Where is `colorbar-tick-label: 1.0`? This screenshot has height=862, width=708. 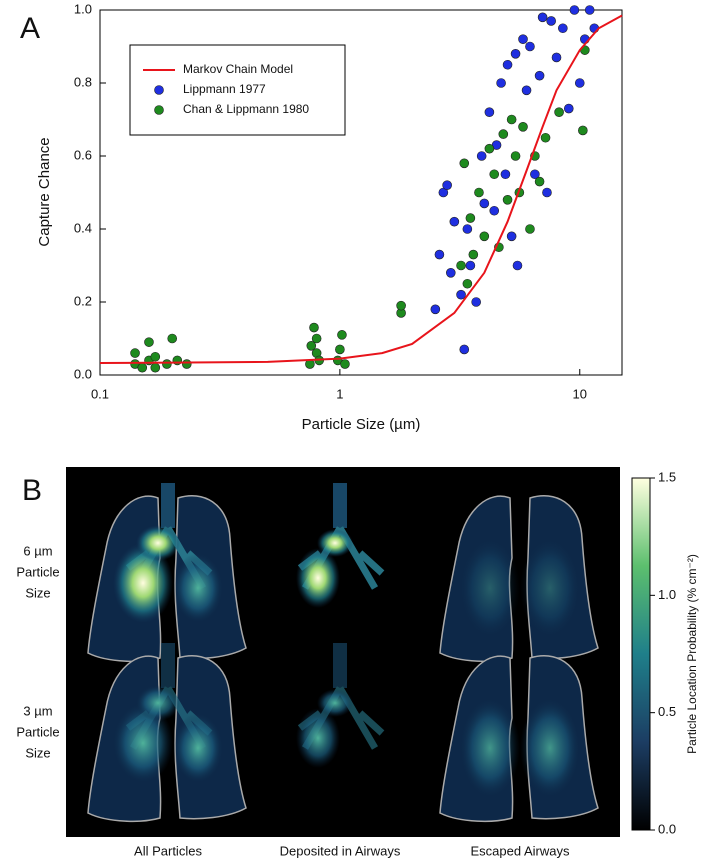
colorbar-tick-label: 1.0 is located at coordinates (667, 594).